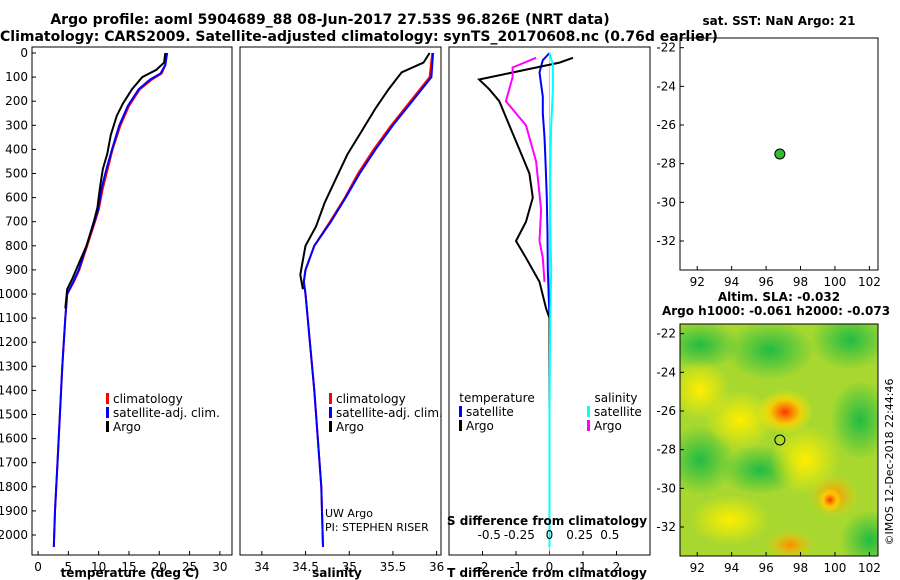  I want to click on x-tick-label: 2, so click(617, 567).